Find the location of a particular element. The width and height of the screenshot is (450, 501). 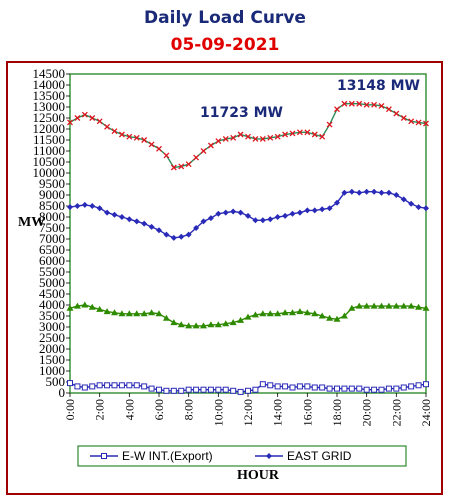

y-tick-label: 7000 is located at coordinates (52, 238).